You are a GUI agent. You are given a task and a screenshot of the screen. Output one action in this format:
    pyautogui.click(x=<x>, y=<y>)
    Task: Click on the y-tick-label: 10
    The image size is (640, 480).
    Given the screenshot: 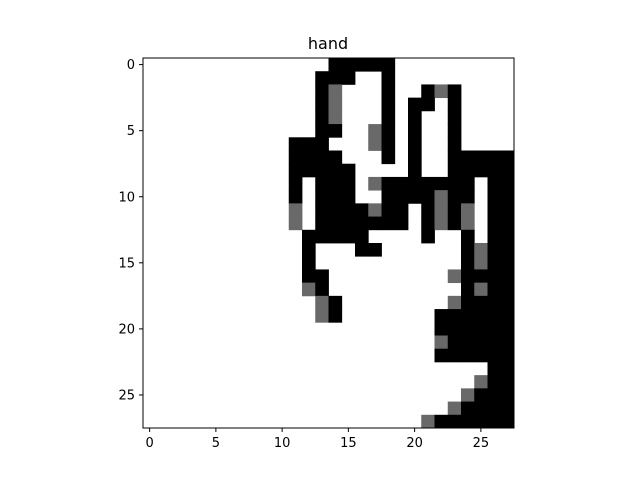 What is the action you would take?
    pyautogui.click(x=126, y=197)
    